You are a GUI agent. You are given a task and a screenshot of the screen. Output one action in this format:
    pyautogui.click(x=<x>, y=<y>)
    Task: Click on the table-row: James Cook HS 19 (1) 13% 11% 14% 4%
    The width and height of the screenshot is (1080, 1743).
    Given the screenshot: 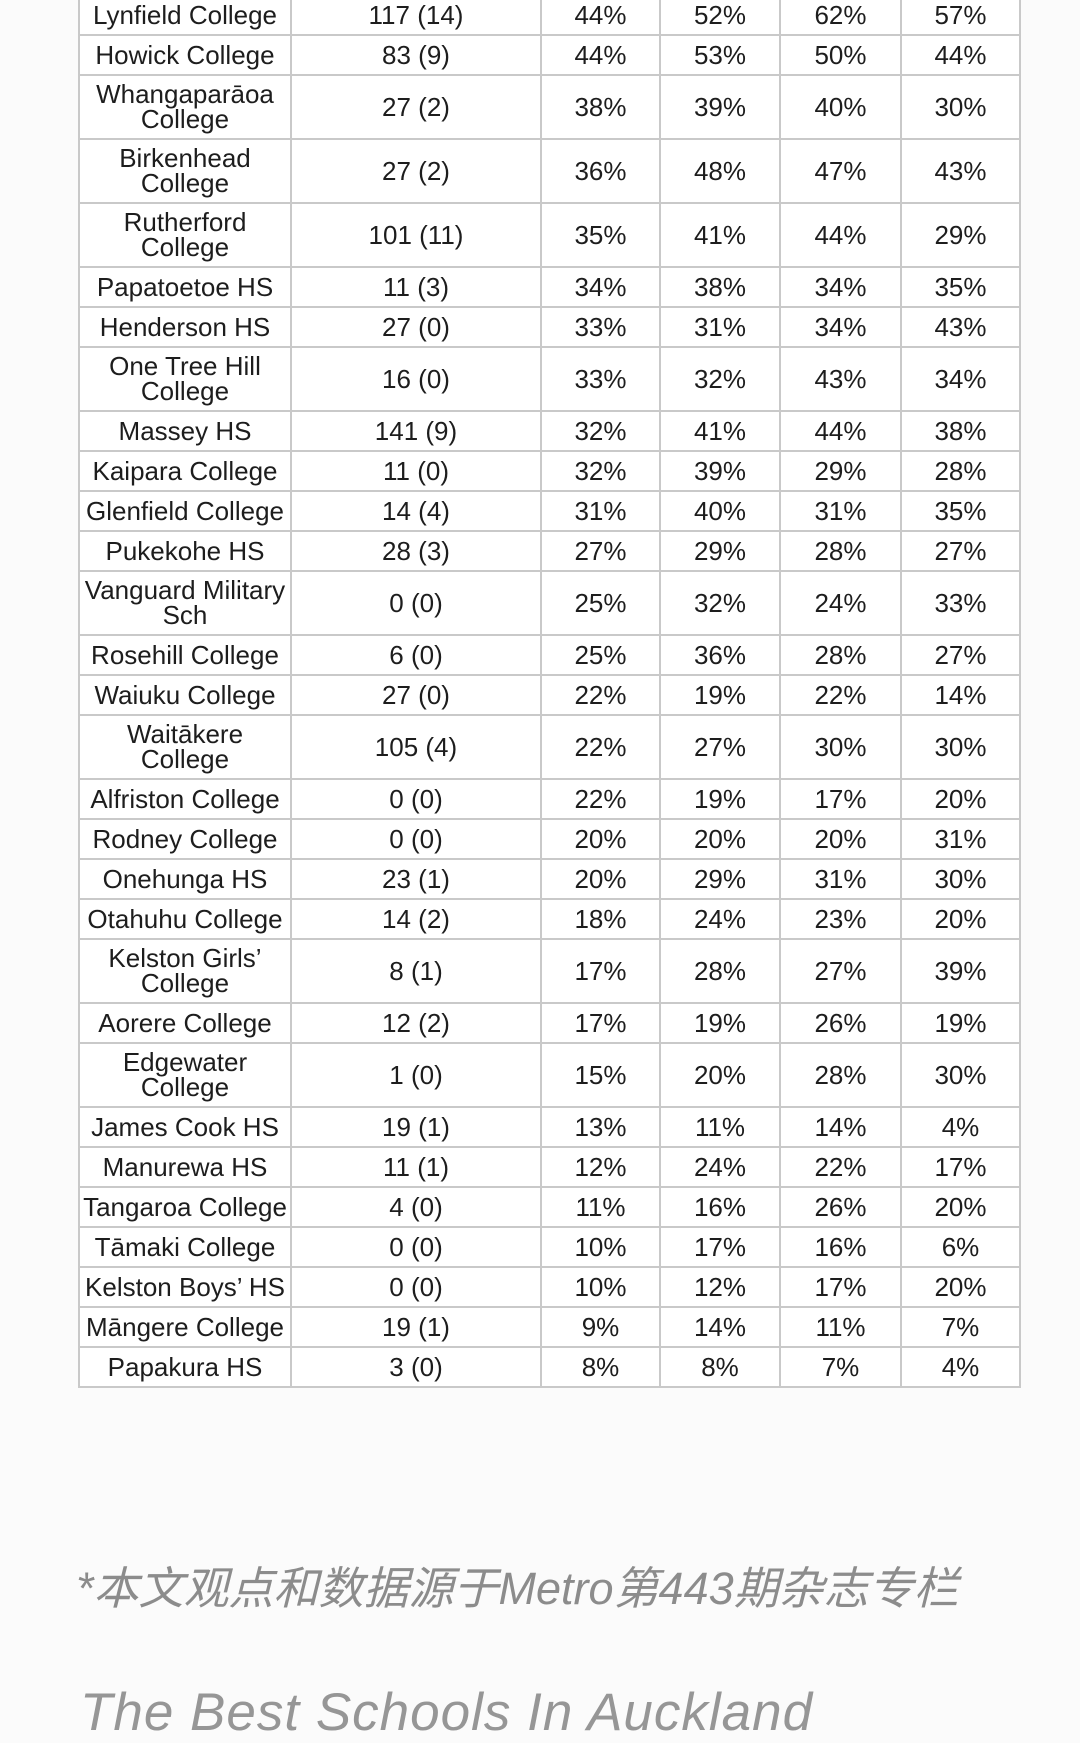 What is the action you would take?
    pyautogui.click(x=549, y=1127)
    